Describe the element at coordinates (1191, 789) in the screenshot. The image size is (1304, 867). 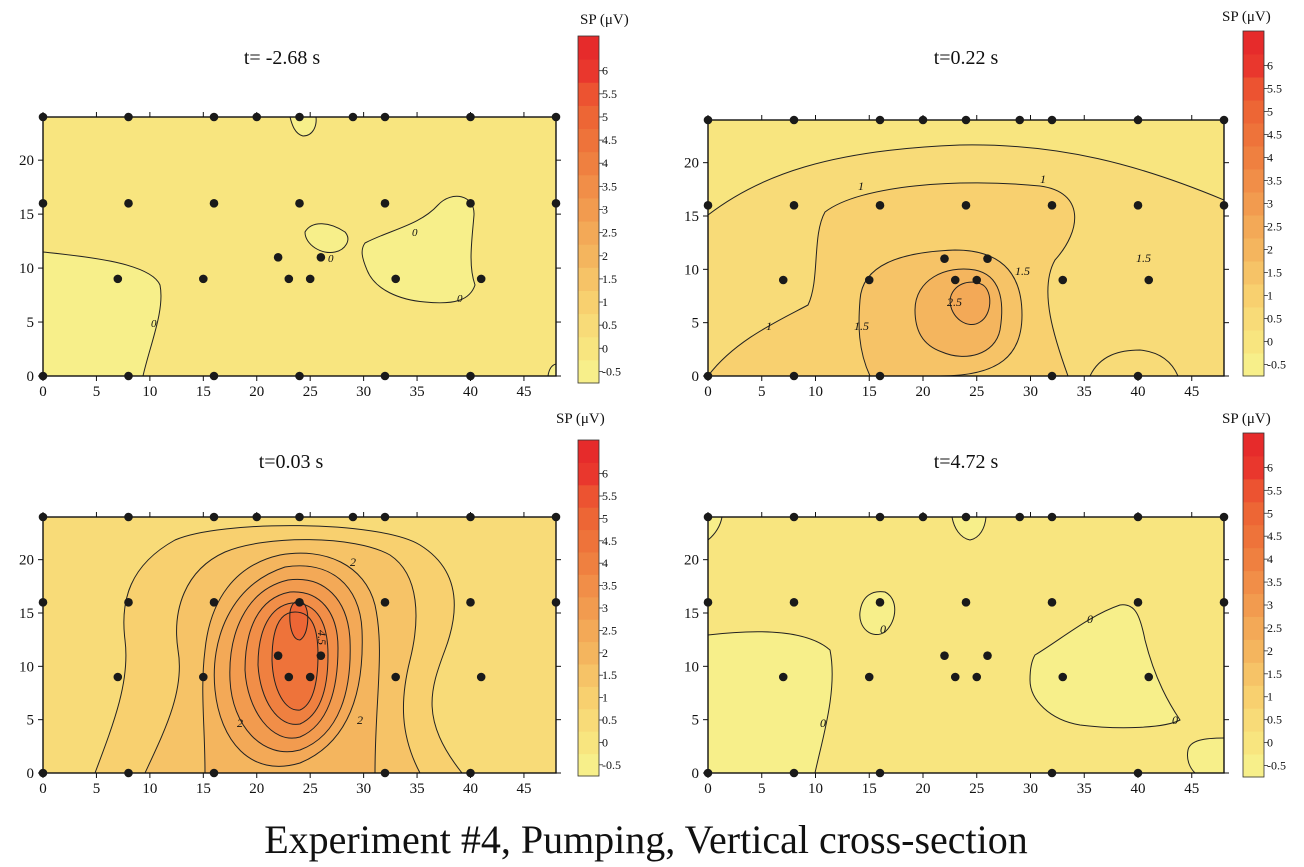
I see `x-tick-label: 45` at that location.